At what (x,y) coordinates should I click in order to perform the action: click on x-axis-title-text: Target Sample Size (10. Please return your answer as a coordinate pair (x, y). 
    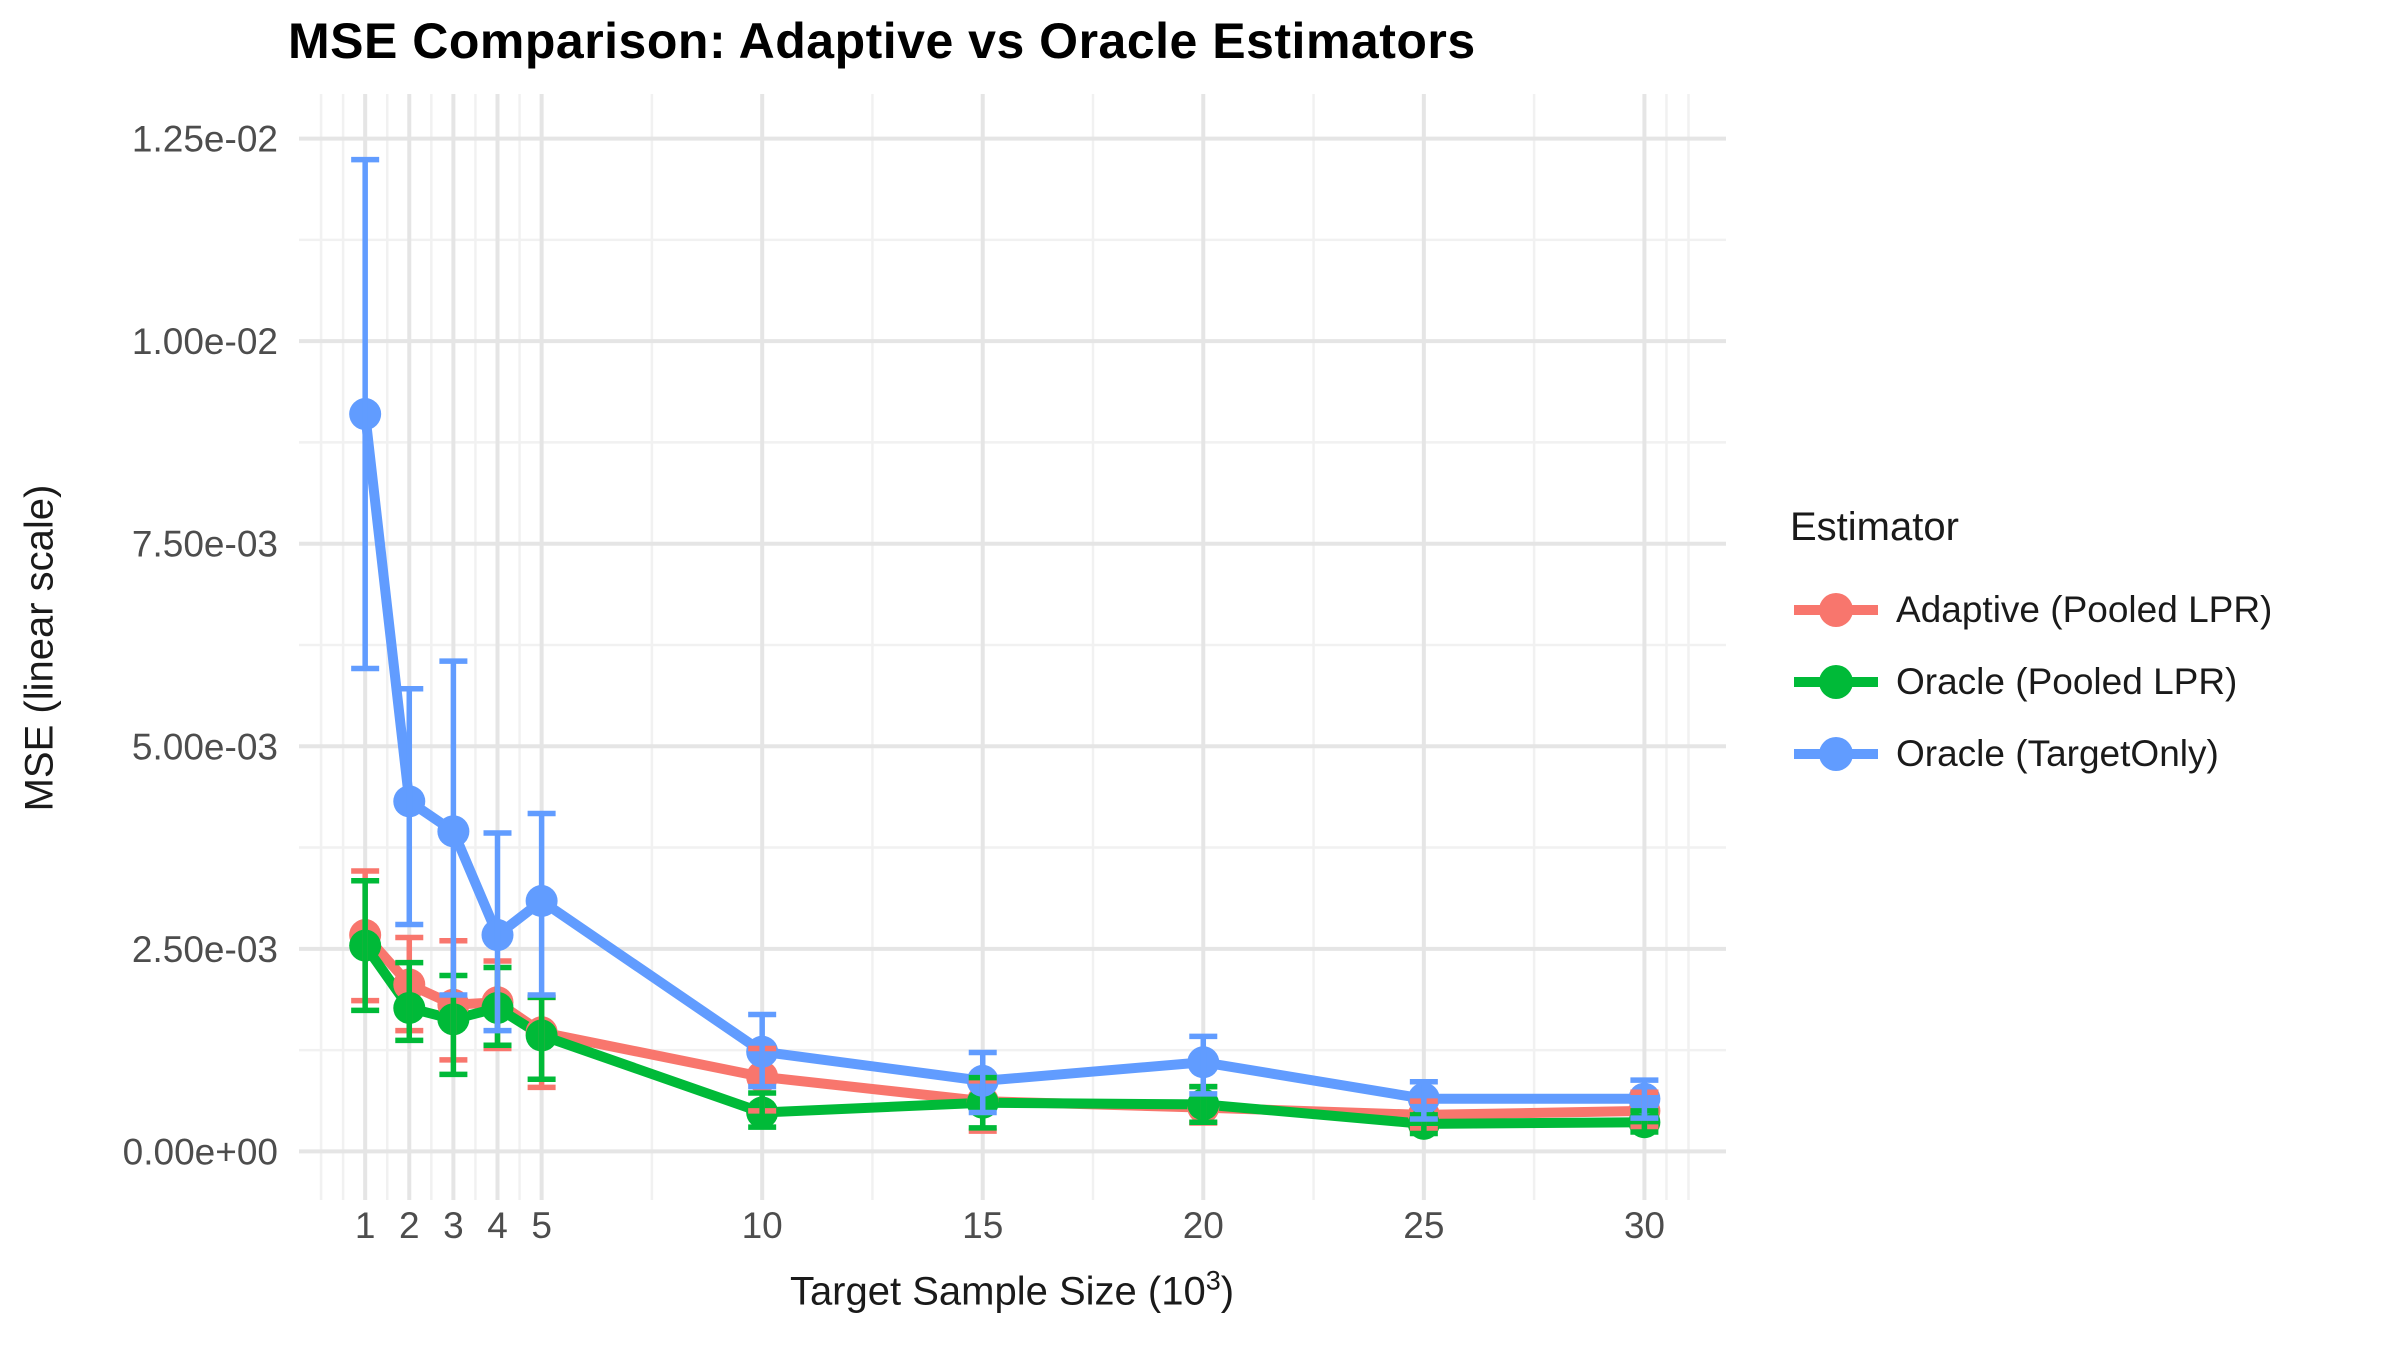
    Looking at the image, I should click on (997, 1291).